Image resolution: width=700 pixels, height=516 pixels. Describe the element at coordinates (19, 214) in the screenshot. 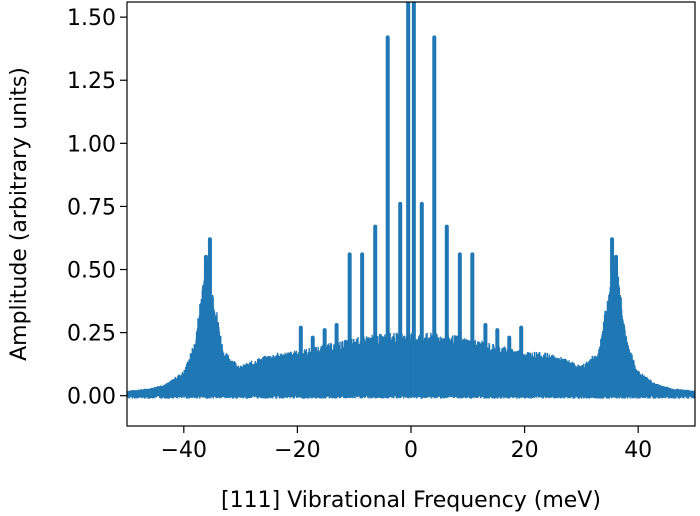

I see `y-axis-label: Amplitude (arbitrary units)` at that location.